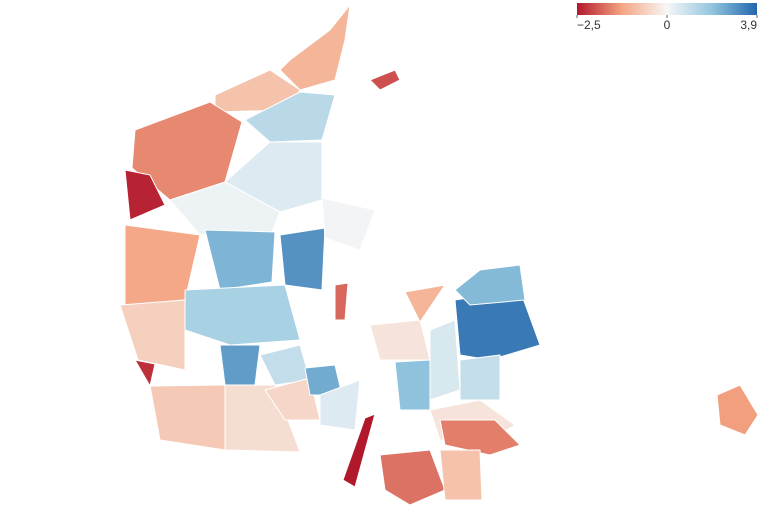 This screenshot has height=513, width=770. What do you see at coordinates (667, 9) in the screenshot?
I see `legend-bar` at bounding box center [667, 9].